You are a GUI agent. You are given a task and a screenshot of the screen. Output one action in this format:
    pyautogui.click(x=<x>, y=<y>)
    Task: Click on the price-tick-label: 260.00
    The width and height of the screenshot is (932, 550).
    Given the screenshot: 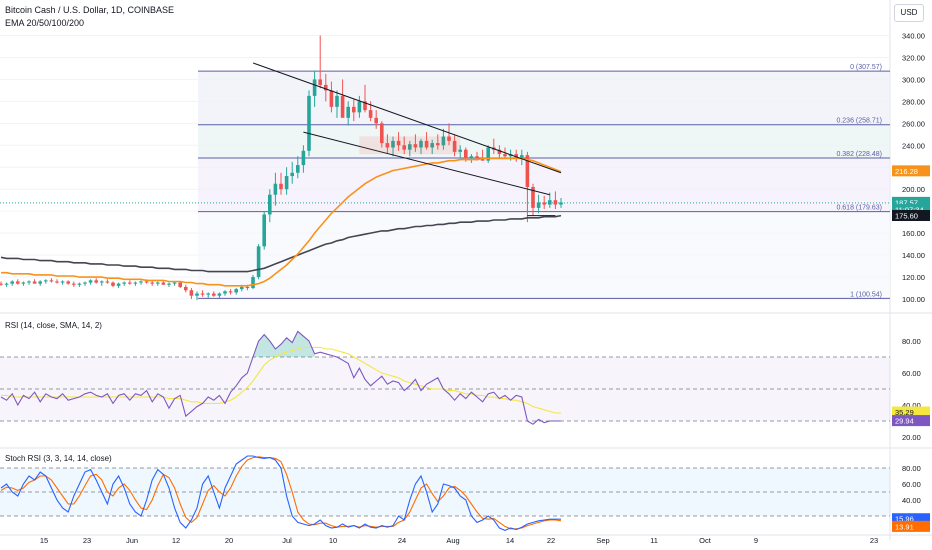 What is the action you would take?
    pyautogui.click(x=913, y=123)
    